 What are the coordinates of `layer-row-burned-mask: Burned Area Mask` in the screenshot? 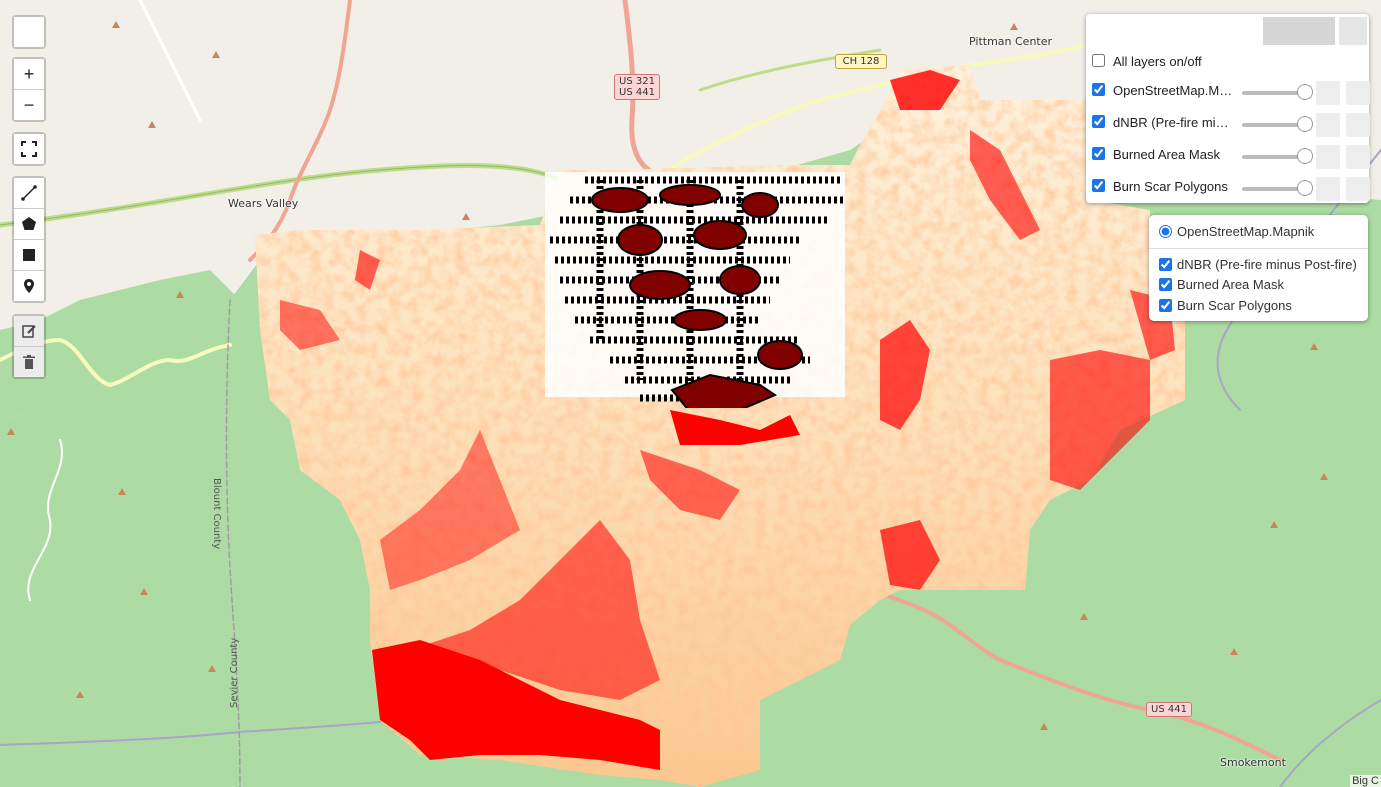 It's located at (1231, 157).